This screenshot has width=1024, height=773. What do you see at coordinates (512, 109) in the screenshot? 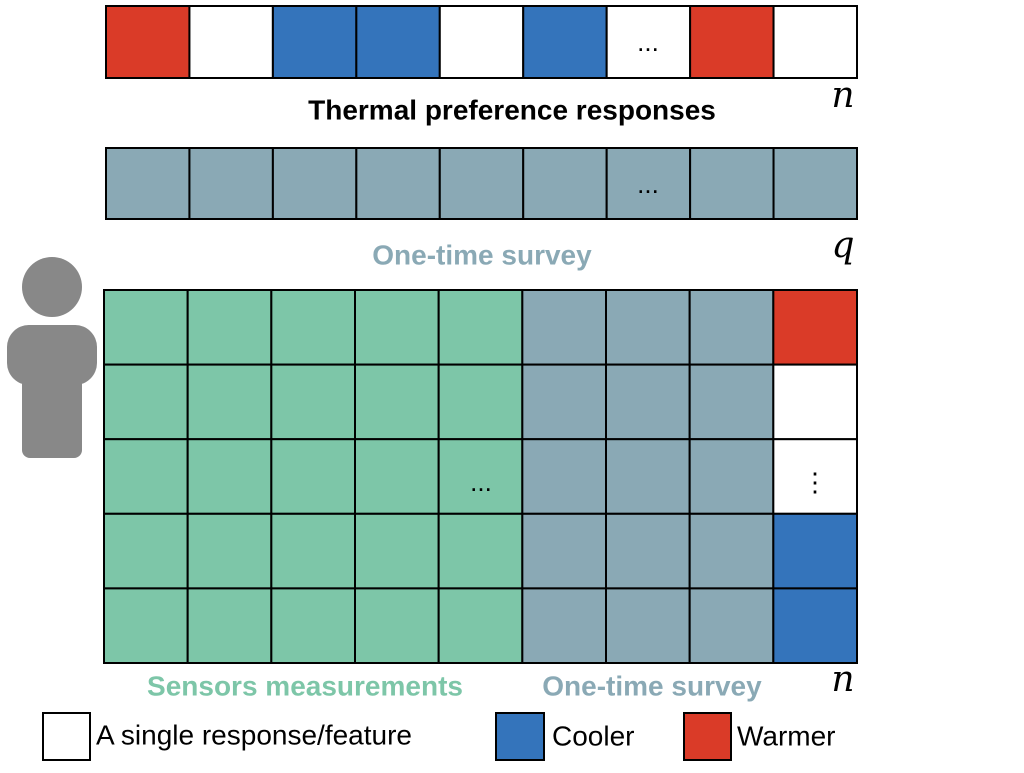
I see `responses-label: Thermal preference responses` at bounding box center [512, 109].